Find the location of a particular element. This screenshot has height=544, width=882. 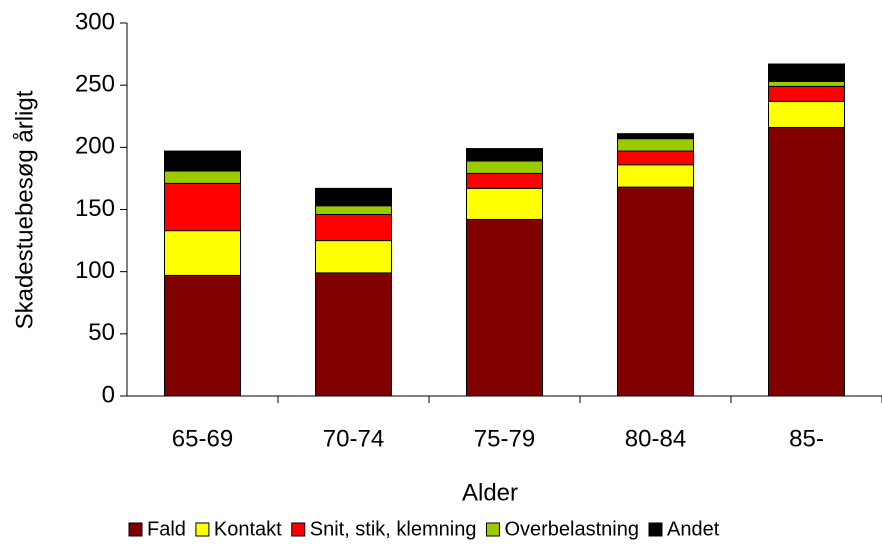

x-tick-label: 65-69 is located at coordinates (202, 438).